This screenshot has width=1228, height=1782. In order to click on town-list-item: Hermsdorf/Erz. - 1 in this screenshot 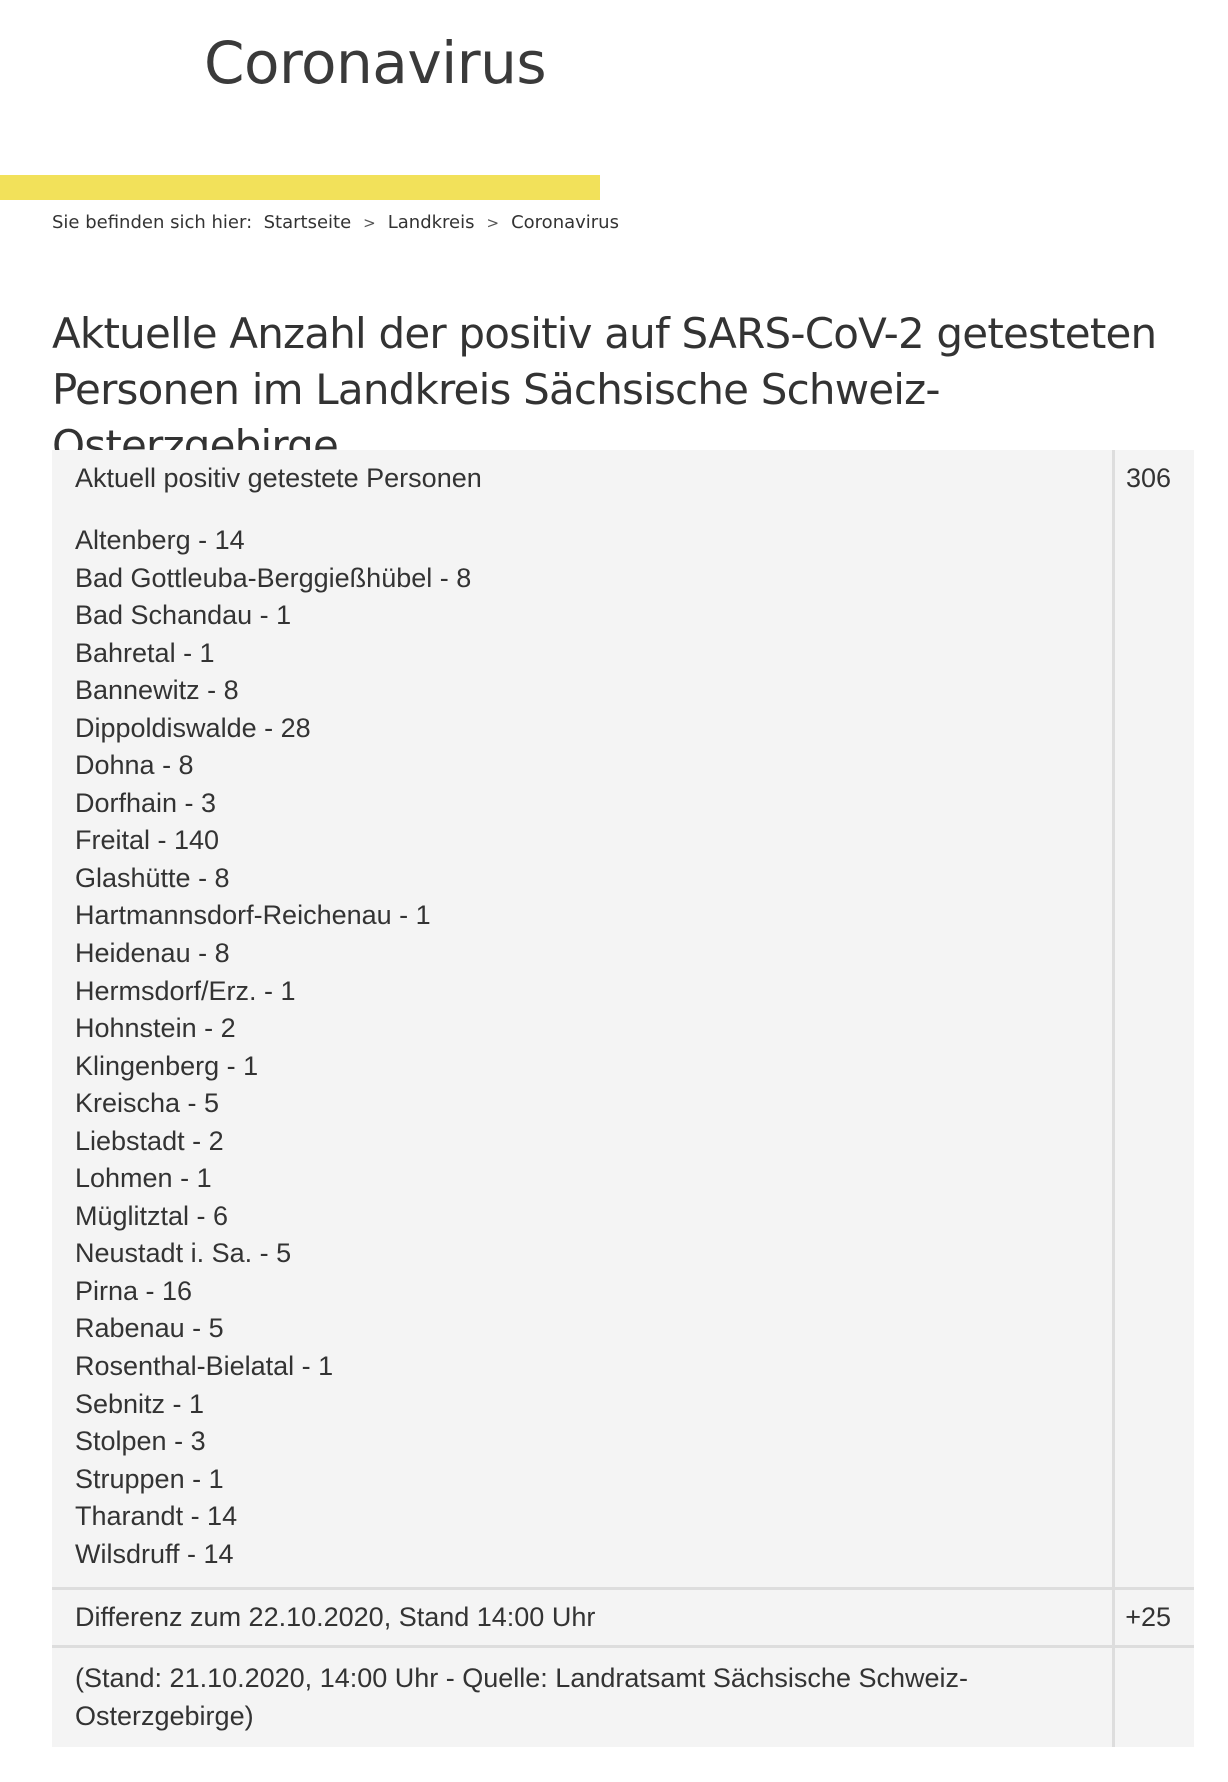, I will do `click(185, 990)`.